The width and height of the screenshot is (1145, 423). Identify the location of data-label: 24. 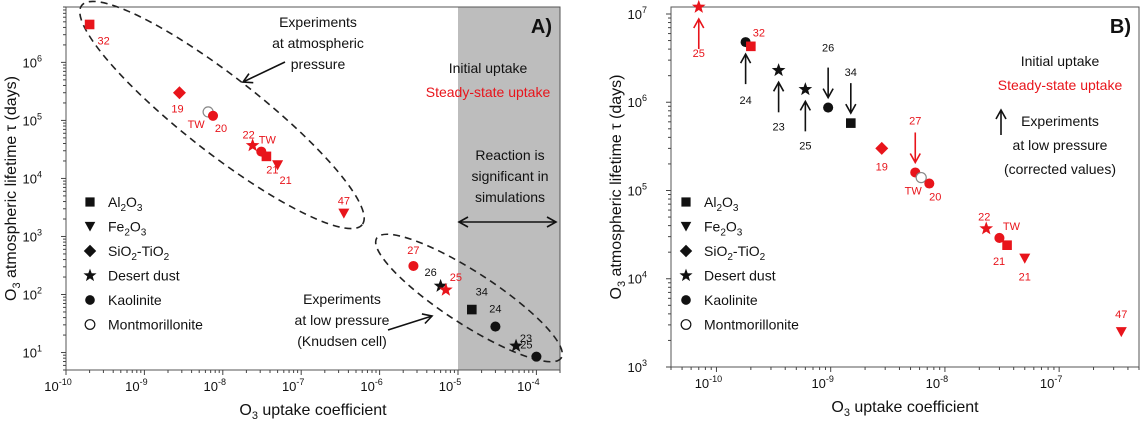
(745, 101).